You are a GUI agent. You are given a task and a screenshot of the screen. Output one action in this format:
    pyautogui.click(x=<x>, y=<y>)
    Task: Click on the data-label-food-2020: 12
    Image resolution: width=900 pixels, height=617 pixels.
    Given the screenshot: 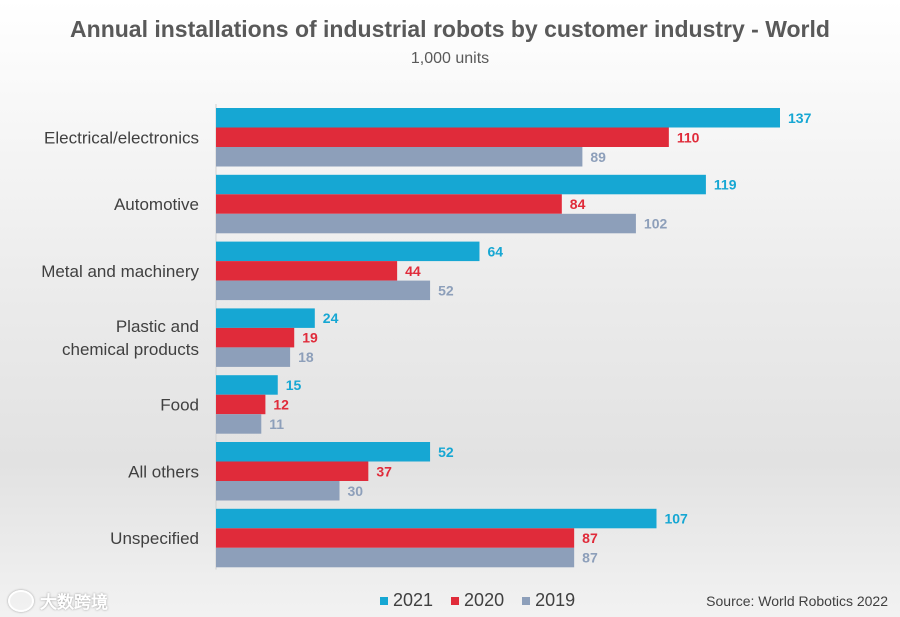 What is the action you would take?
    pyautogui.click(x=281, y=404)
    